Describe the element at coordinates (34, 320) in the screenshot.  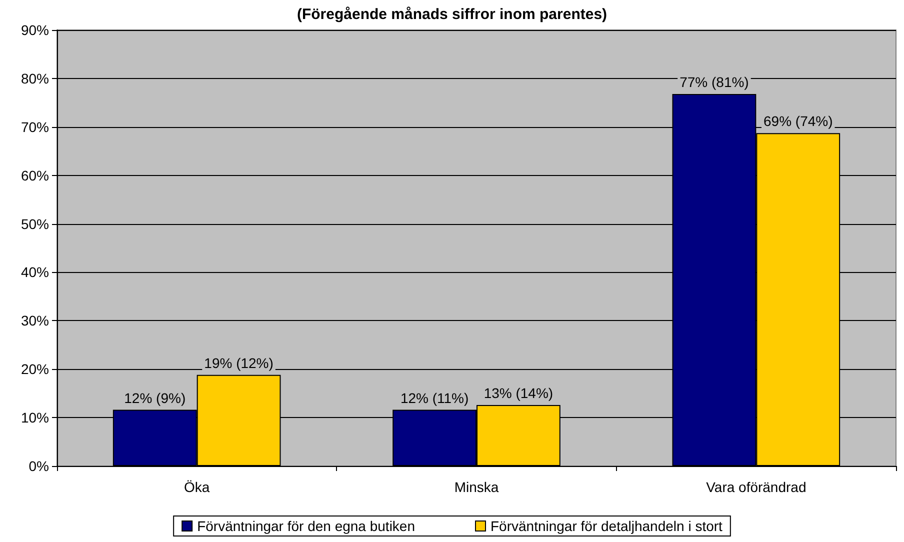
I see `y-tick-label: 30%` at that location.